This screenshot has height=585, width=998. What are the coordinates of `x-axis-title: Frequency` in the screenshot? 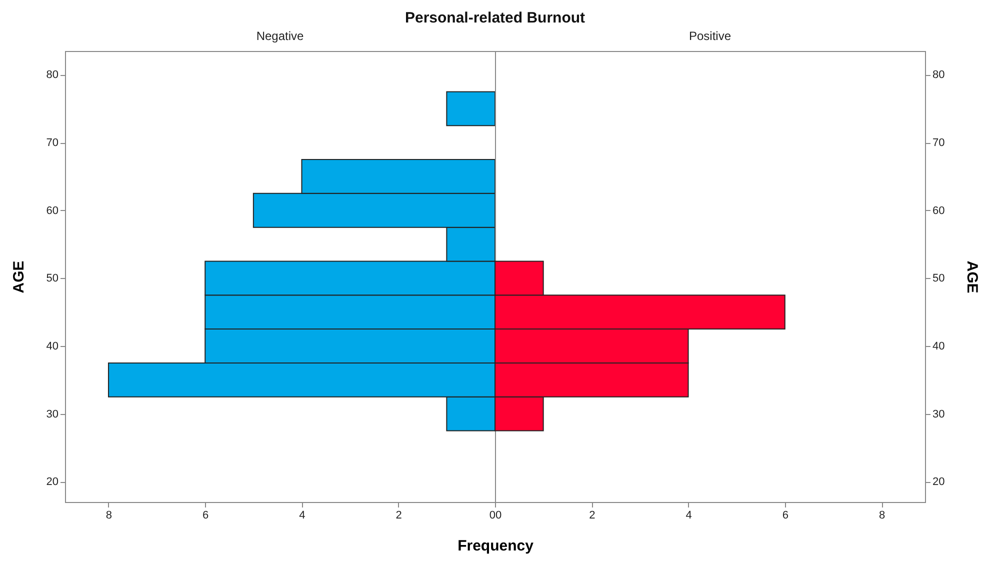 It's located at (496, 546).